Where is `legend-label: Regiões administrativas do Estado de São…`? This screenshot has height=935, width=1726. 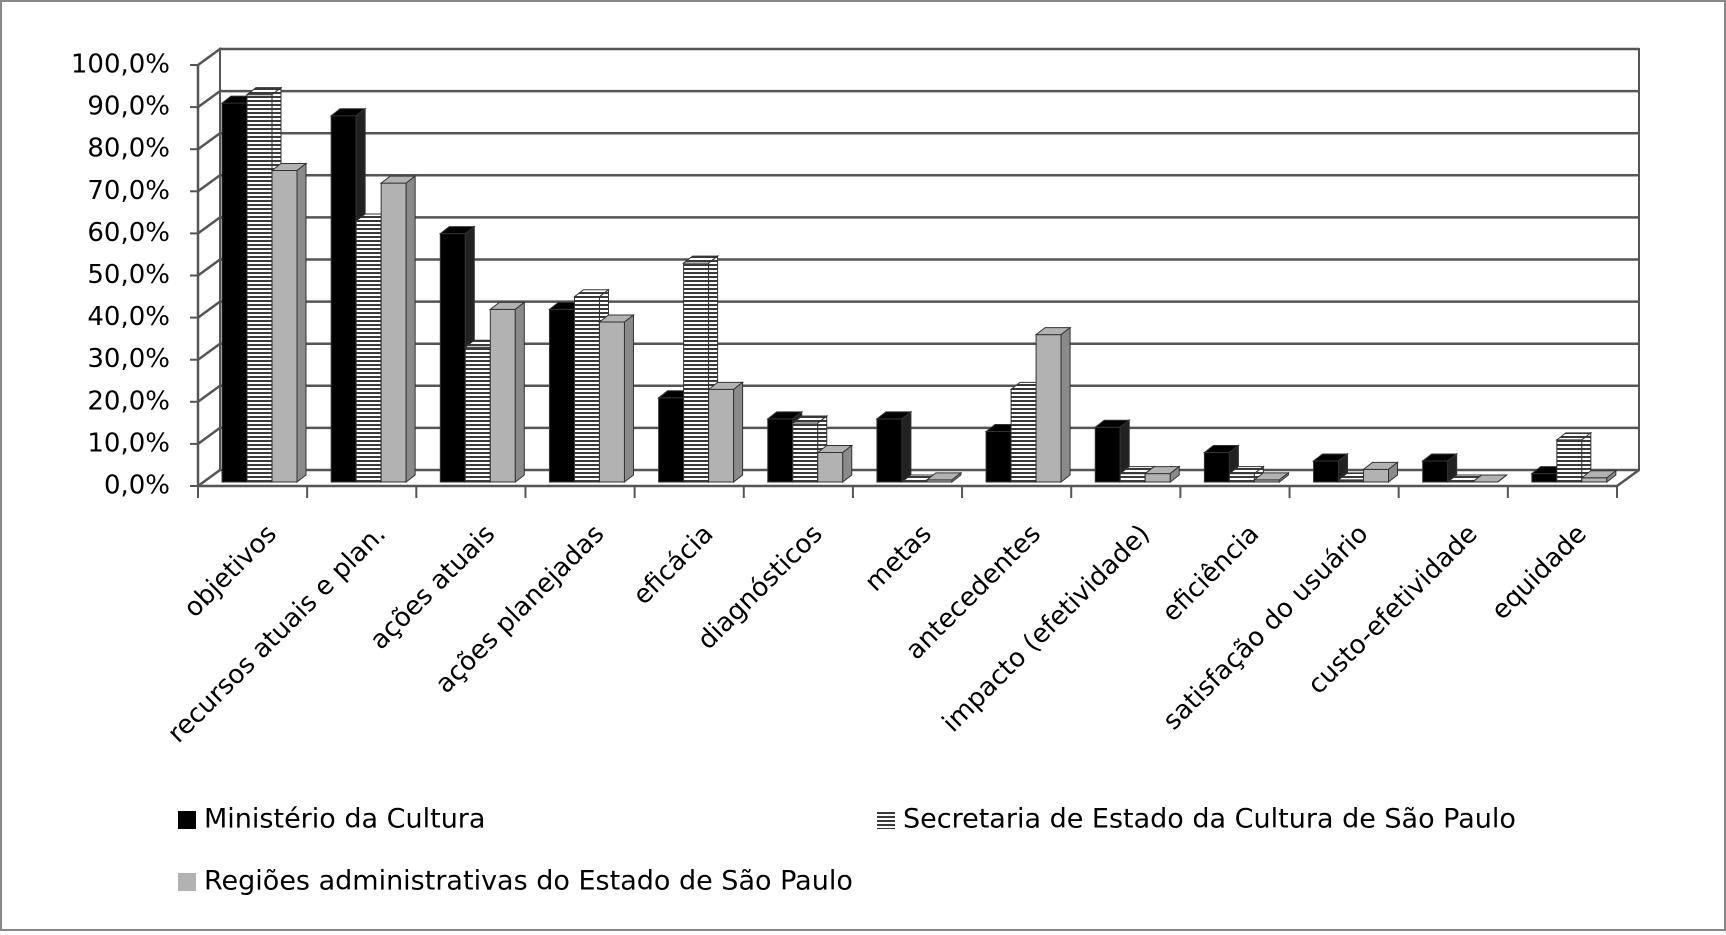 legend-label: Regiões administrativas do Estado de São… is located at coordinates (528, 881).